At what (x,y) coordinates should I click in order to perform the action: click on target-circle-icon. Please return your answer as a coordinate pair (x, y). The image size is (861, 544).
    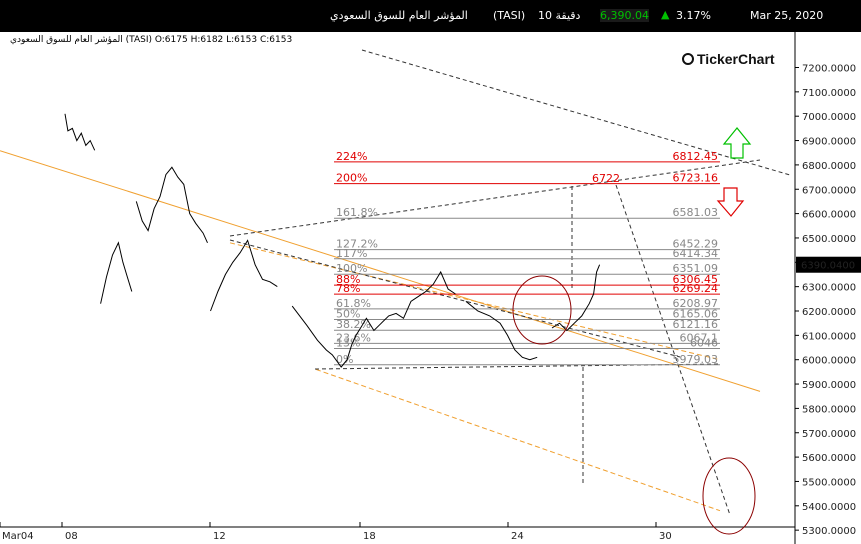
    Looking at the image, I should click on (729, 496).